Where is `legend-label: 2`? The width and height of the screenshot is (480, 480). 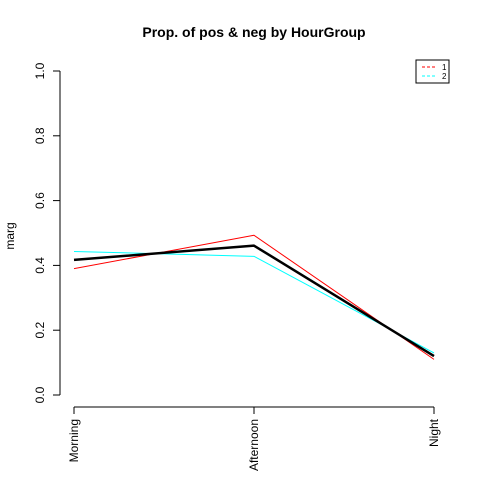 legend-label: 2 is located at coordinates (444, 76).